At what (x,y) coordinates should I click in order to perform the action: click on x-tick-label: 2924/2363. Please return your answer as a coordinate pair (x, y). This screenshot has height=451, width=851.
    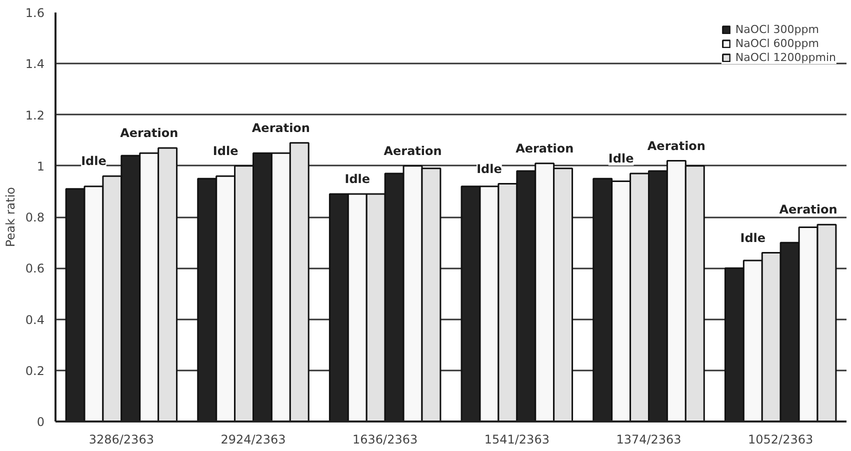
    Looking at the image, I should click on (253, 439).